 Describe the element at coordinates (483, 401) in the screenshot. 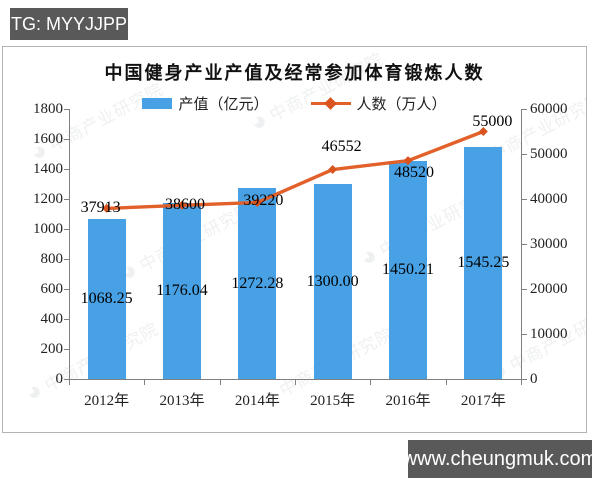

I see `x-axis-category-label: 2017年` at that location.